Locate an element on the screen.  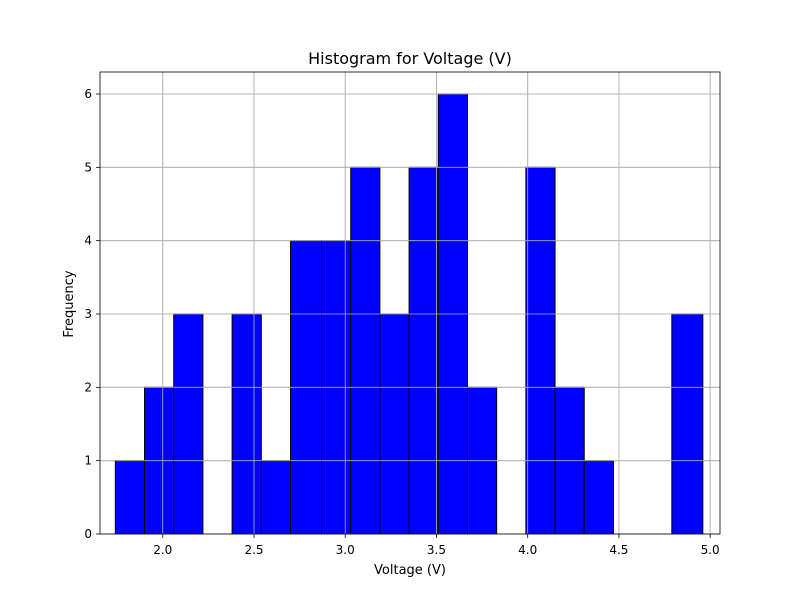
y-tick-label: 1 is located at coordinates (88, 461).